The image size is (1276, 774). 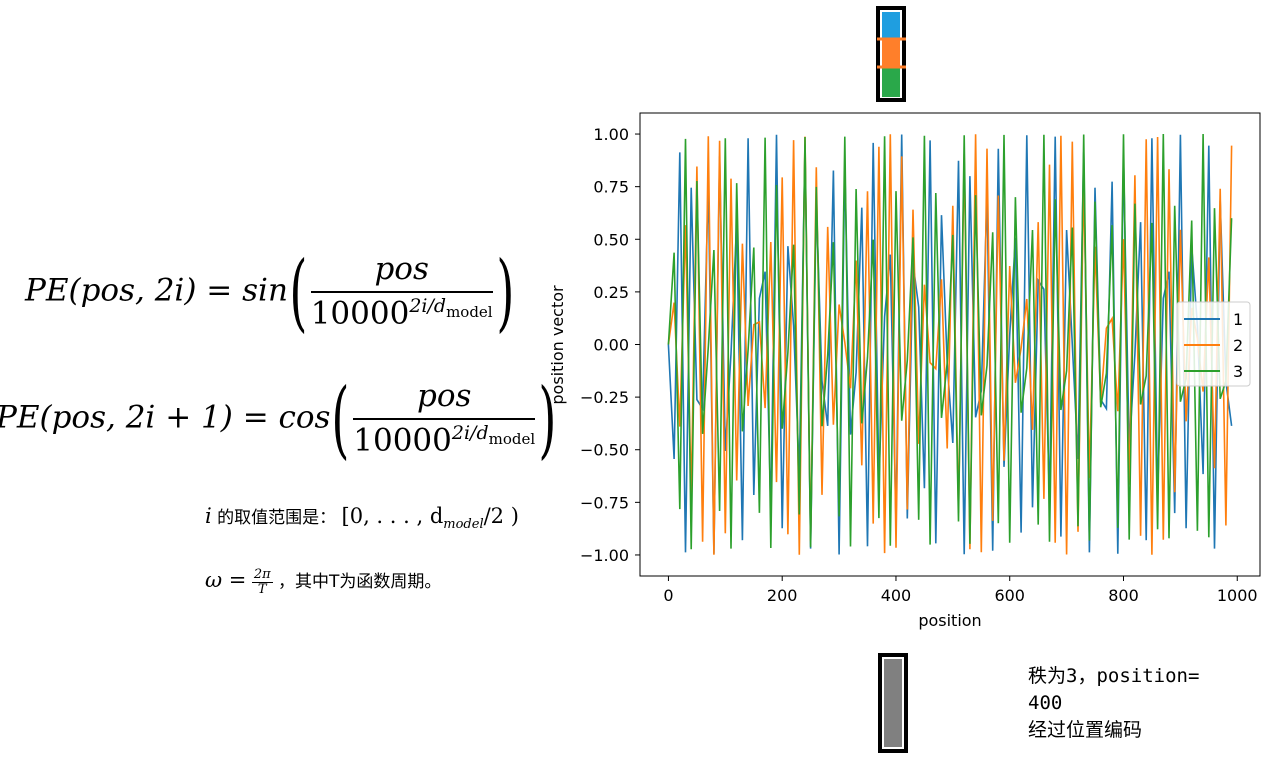 I want to click on i-range-end: /2 ), so click(x=501, y=516).